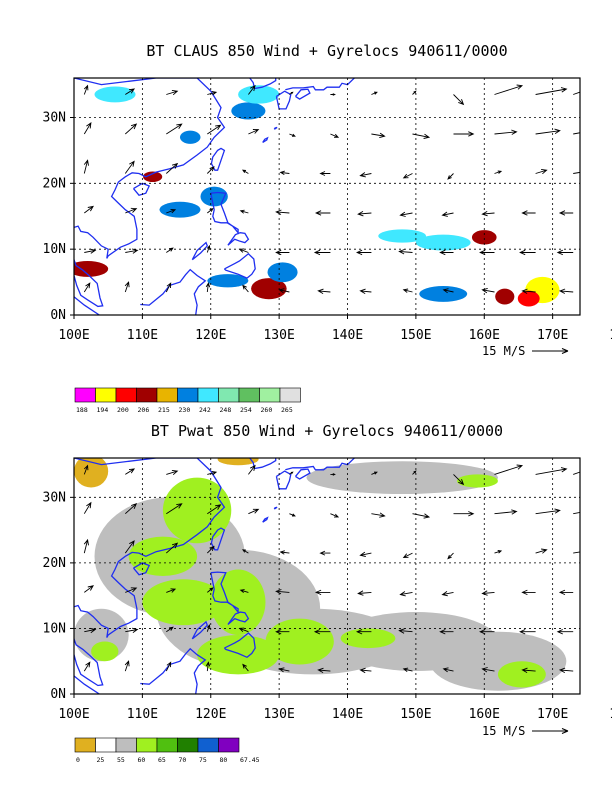 The image size is (612, 796). What do you see at coordinates (101, 760) in the screenshot?
I see `colorbar-label: 25` at bounding box center [101, 760].